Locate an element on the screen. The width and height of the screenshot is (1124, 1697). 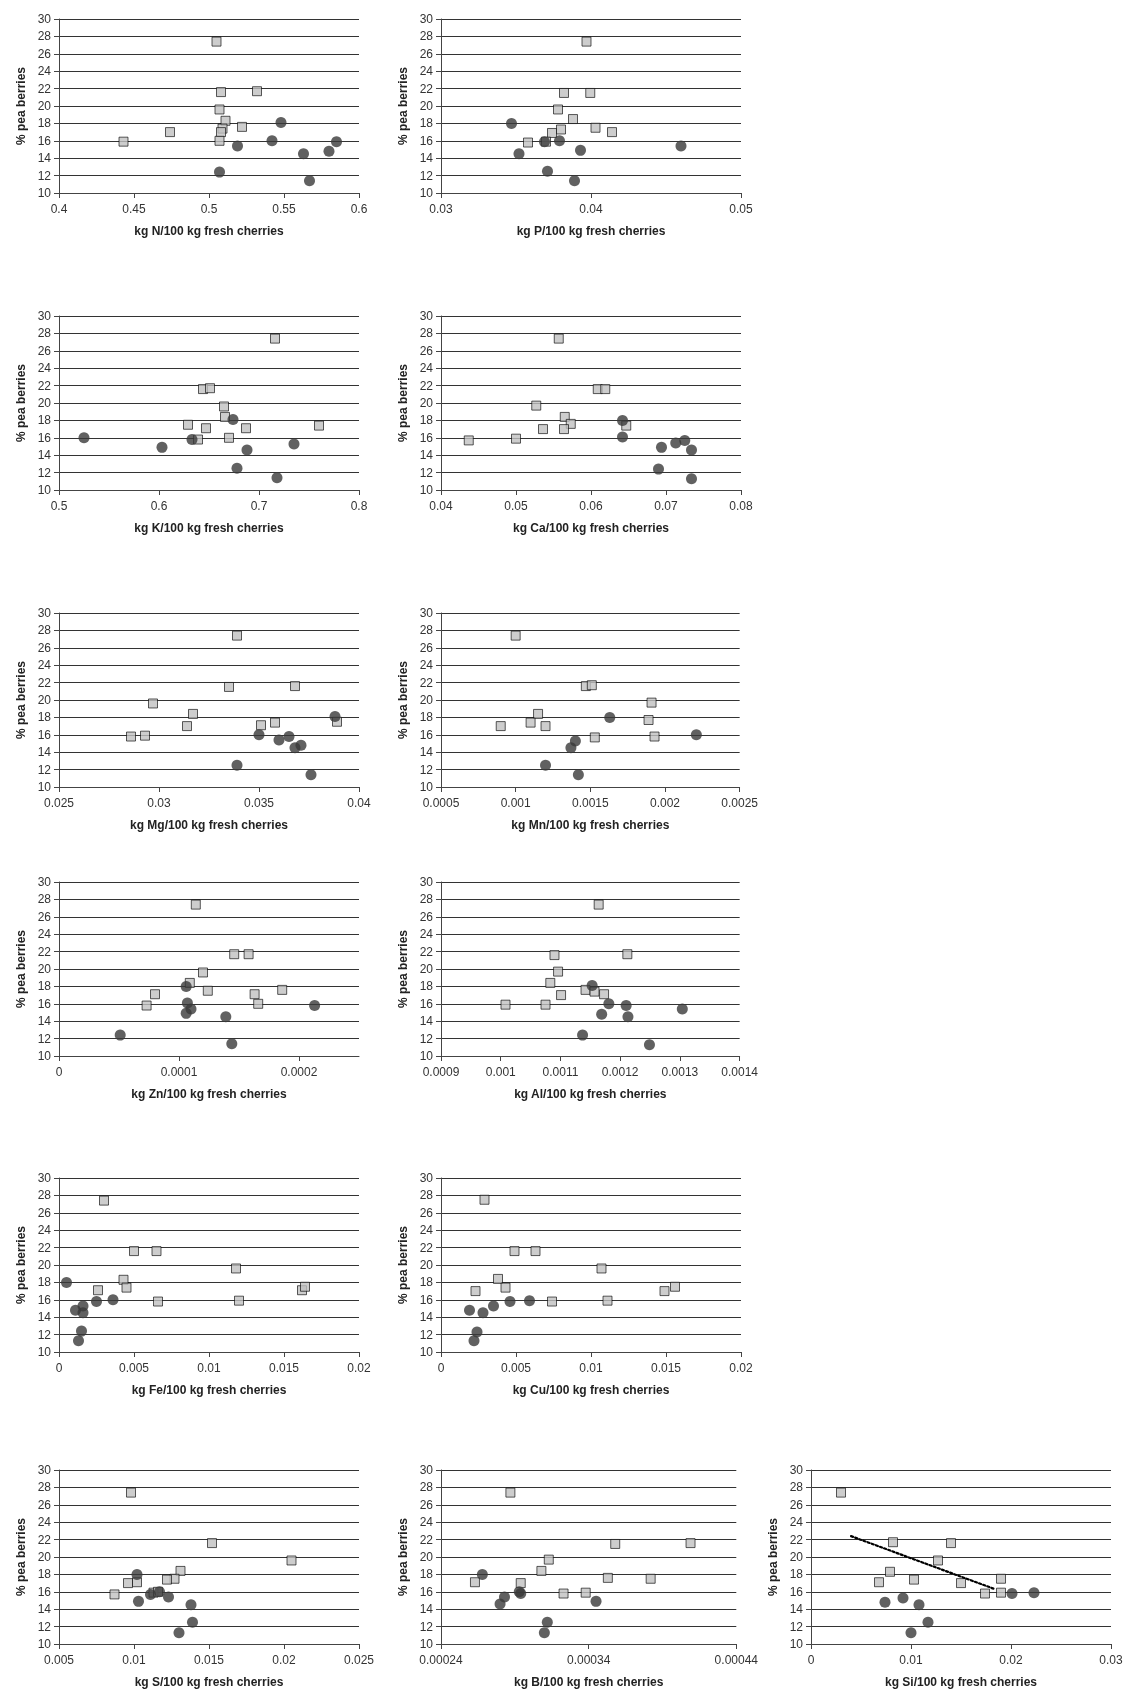
x-tick-label: 0.035 is located at coordinates (259, 803).